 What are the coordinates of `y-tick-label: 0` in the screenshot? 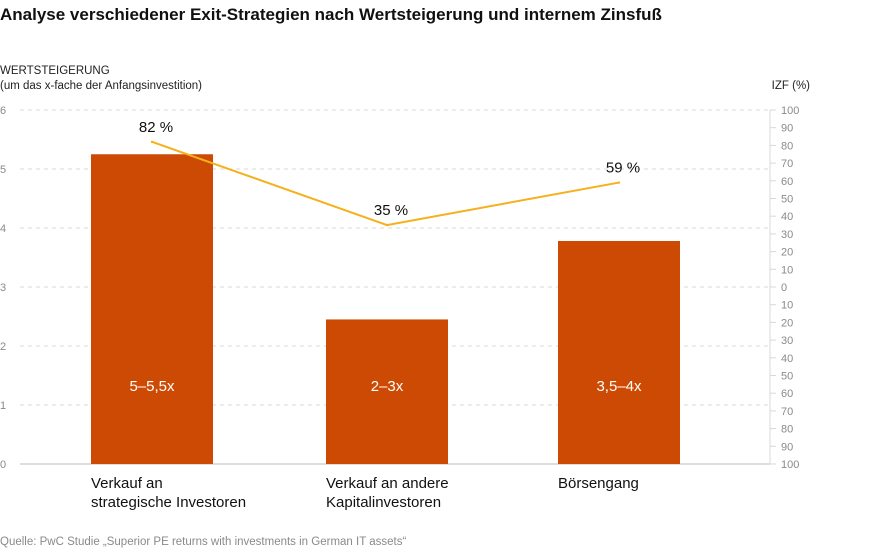 It's located at (3, 465).